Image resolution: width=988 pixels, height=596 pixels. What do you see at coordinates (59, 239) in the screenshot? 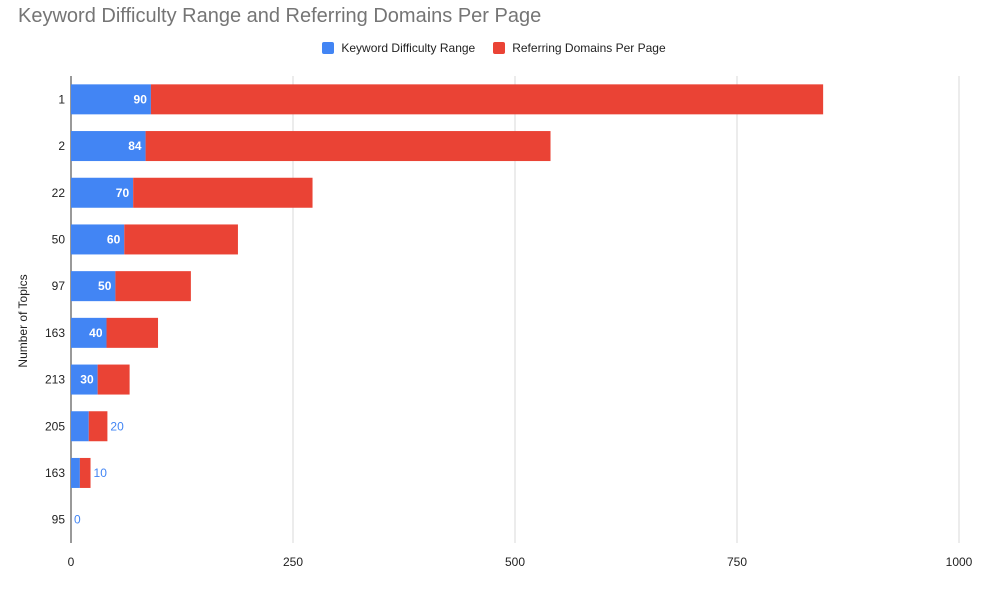
I see `y-tick-label: 50` at bounding box center [59, 239].